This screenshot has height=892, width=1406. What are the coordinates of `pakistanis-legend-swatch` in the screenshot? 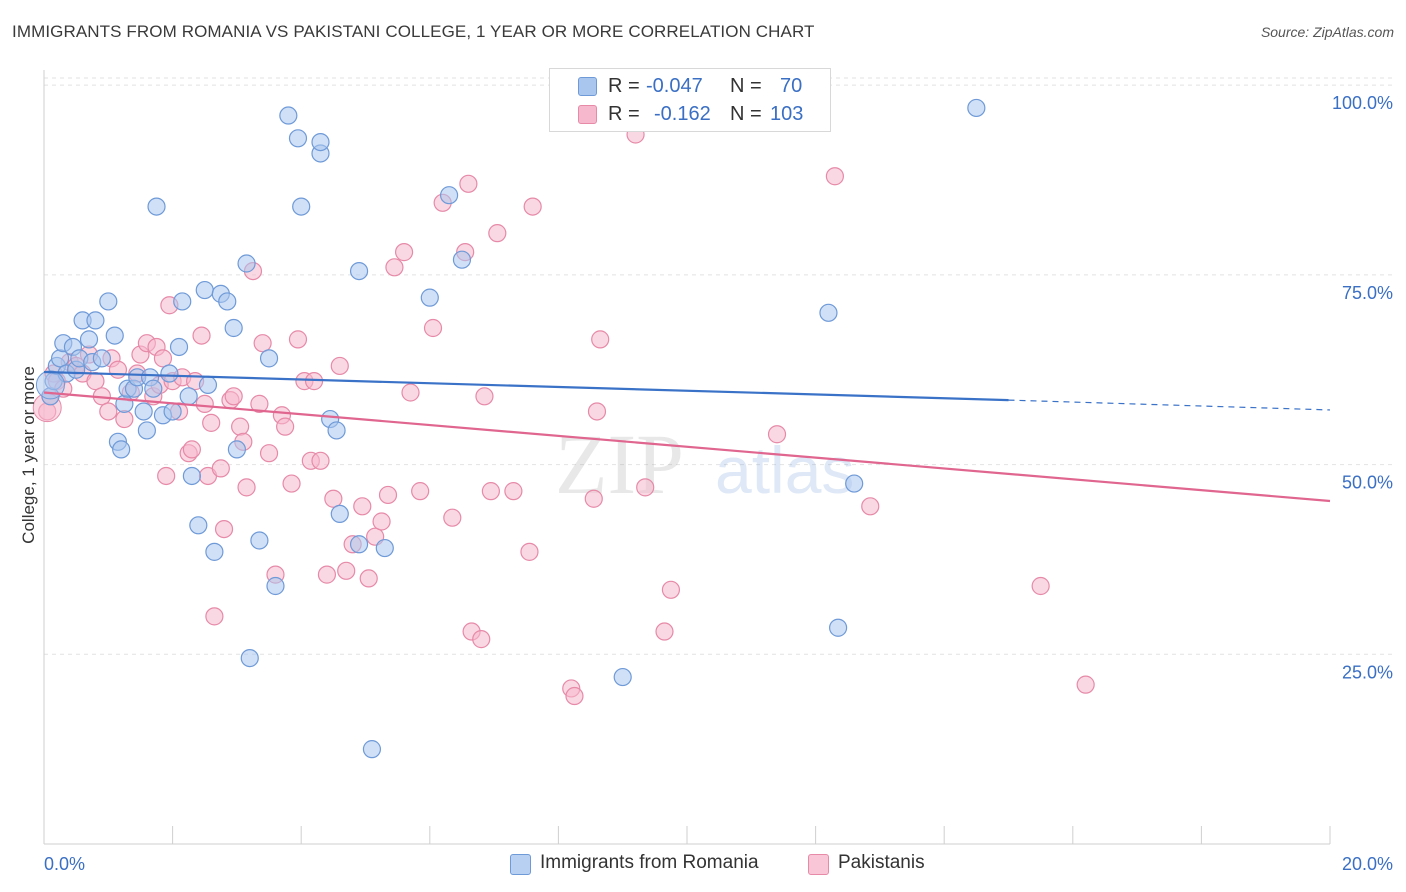 It's located at (818, 864).